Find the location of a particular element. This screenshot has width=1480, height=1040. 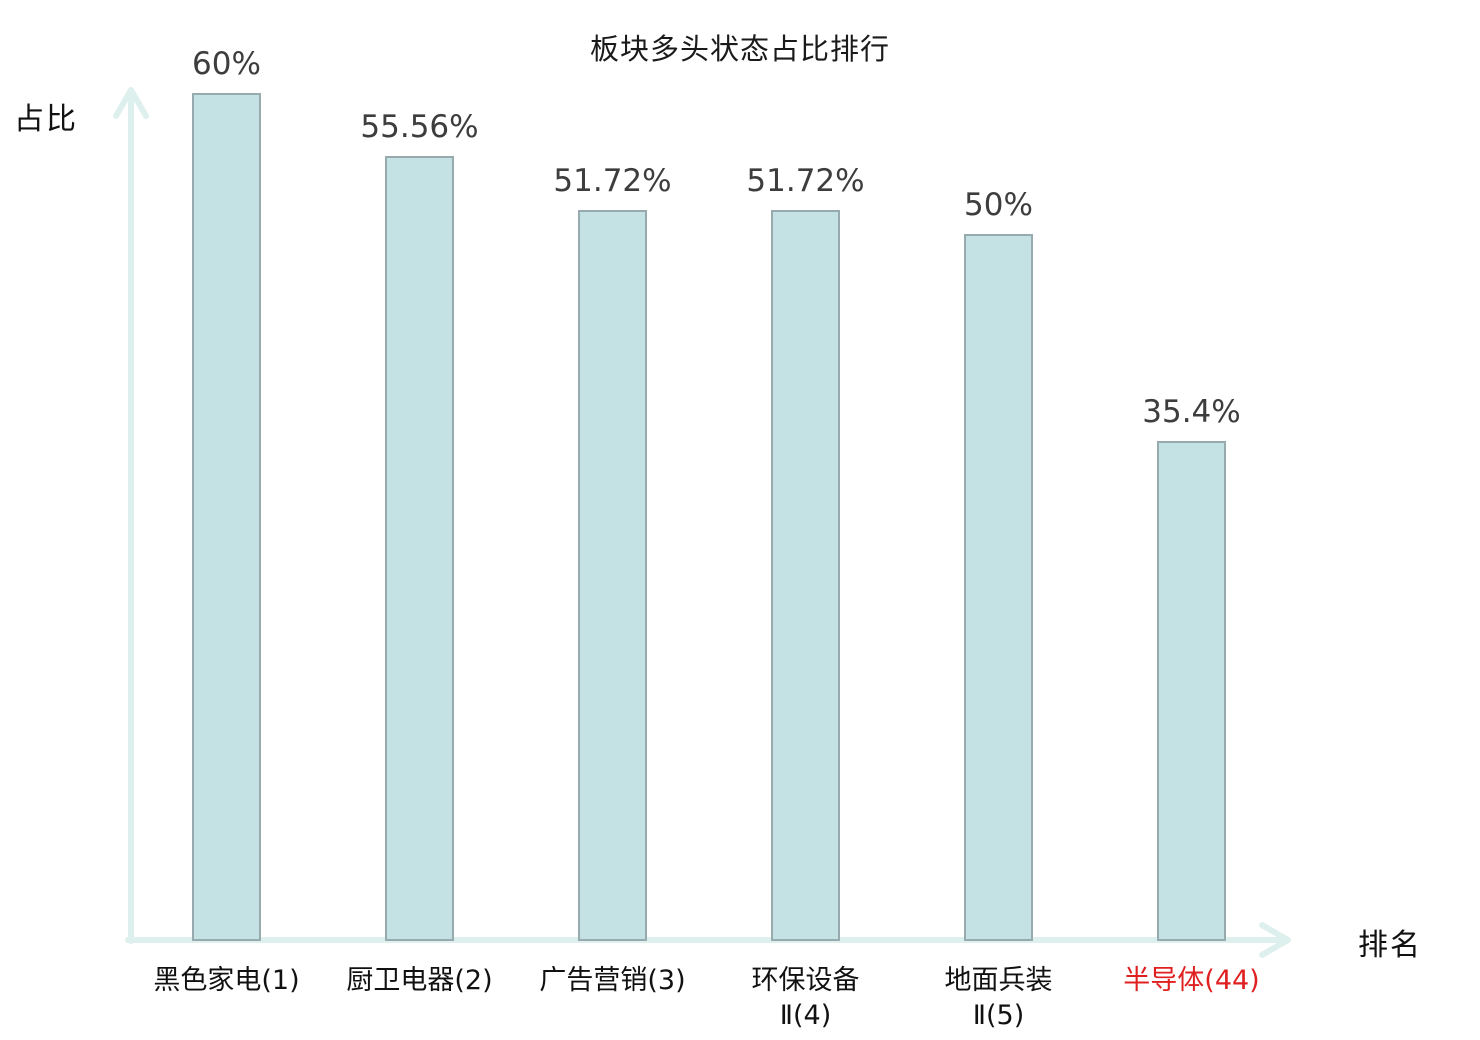

category-label: 半导体(44) is located at coordinates (1191, 980).